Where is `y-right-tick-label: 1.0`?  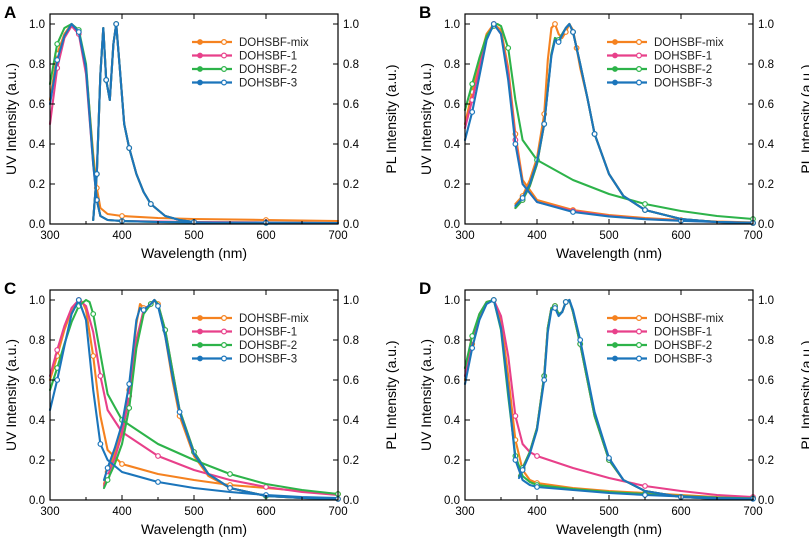 y-right-tick-label: 1.0 is located at coordinates (766, 25).